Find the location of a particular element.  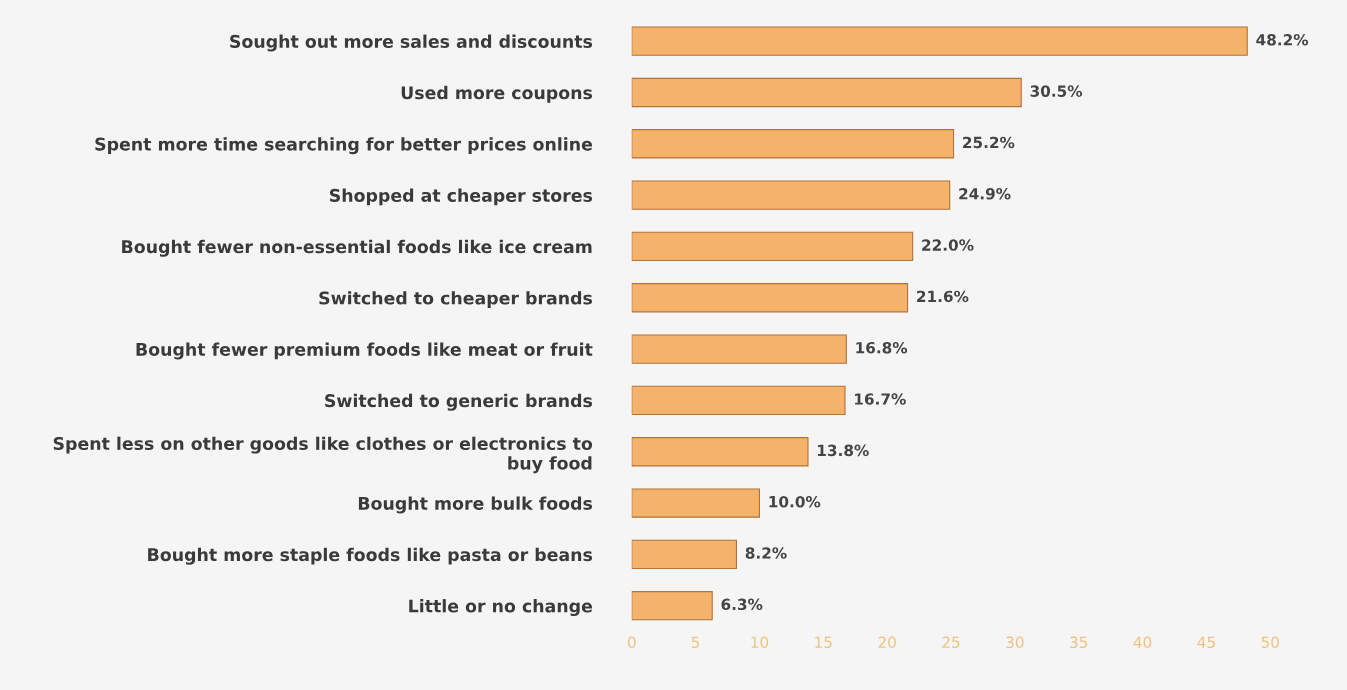

x-tick-label: 30 is located at coordinates (1015, 642).